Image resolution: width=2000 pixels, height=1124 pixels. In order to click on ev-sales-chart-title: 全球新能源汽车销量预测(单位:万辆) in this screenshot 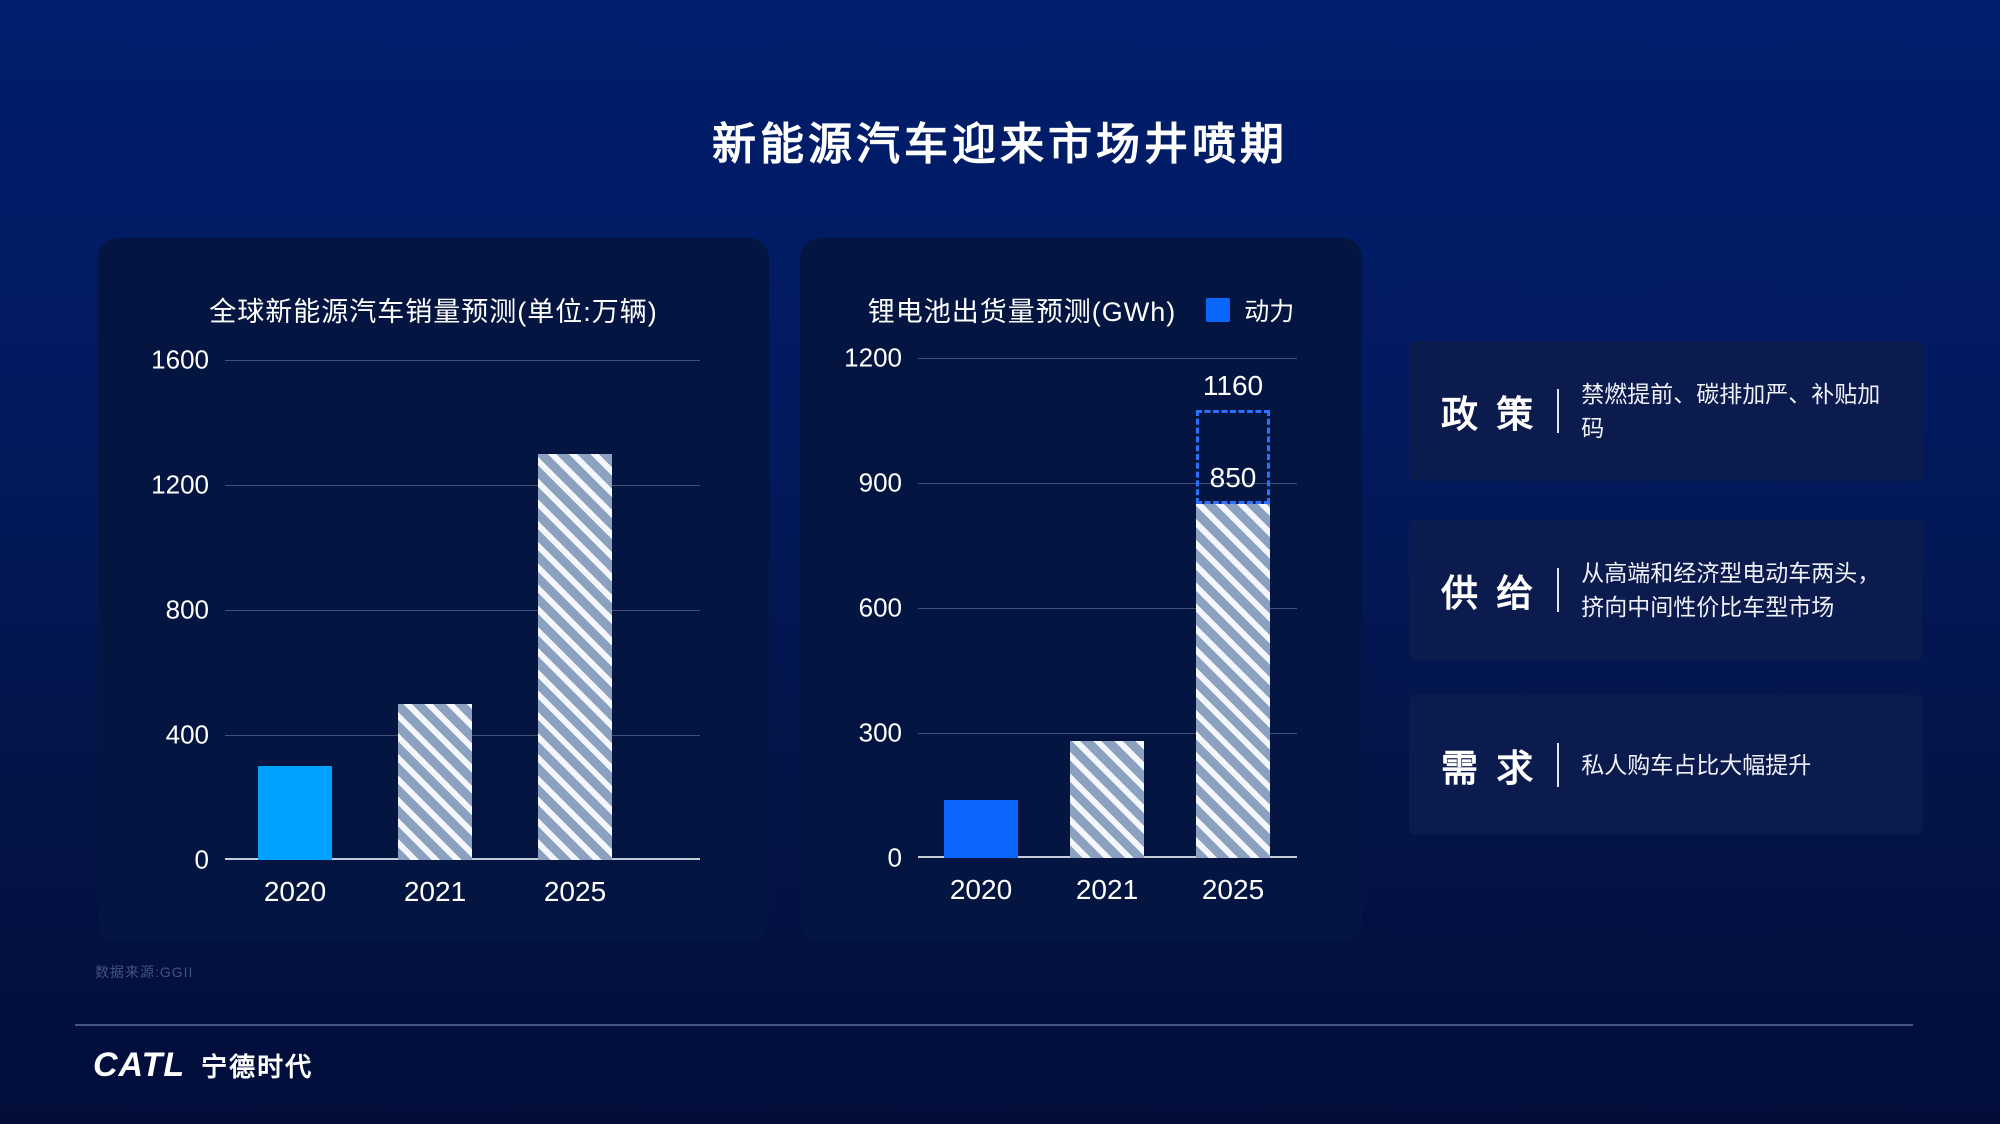, I will do `click(433, 312)`.